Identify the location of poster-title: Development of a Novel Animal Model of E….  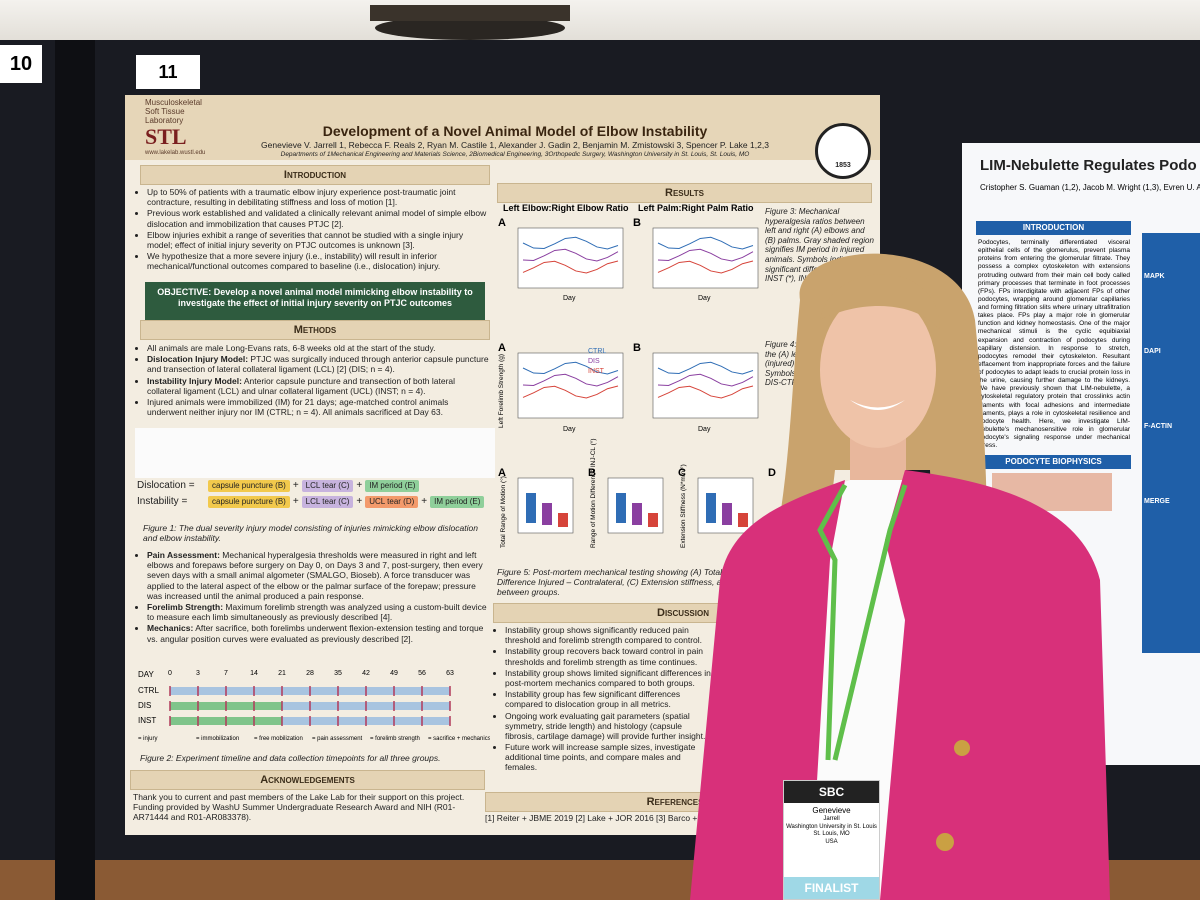
(515, 131).